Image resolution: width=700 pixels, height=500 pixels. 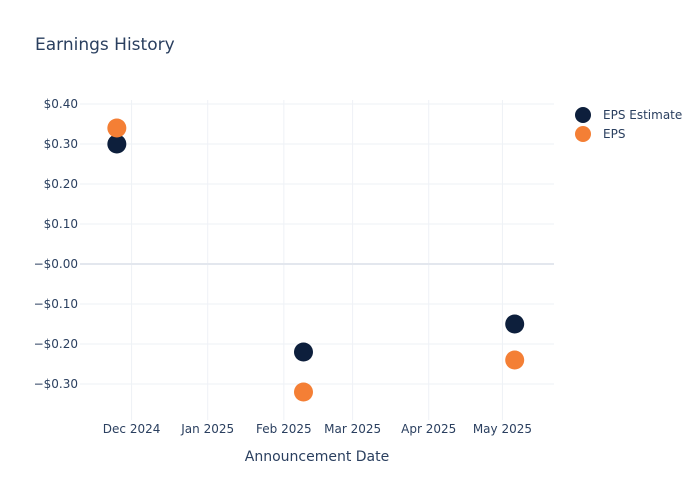 What do you see at coordinates (61, 144) in the screenshot?
I see `y-tick-label: $0.30` at bounding box center [61, 144].